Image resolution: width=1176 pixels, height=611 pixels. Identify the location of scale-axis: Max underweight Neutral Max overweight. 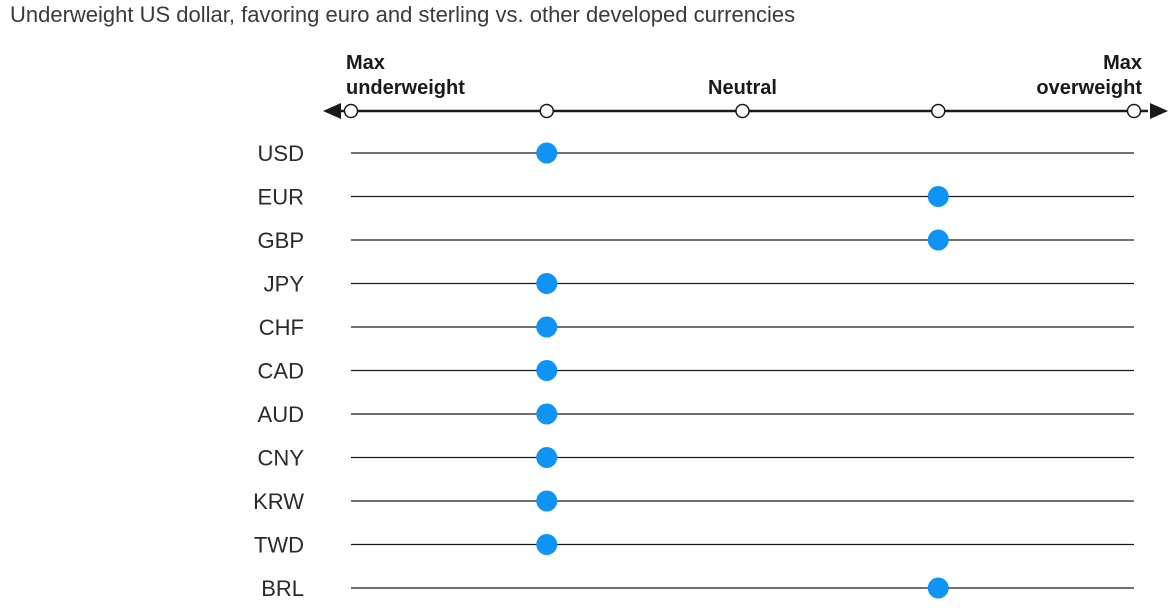
(745, 85).